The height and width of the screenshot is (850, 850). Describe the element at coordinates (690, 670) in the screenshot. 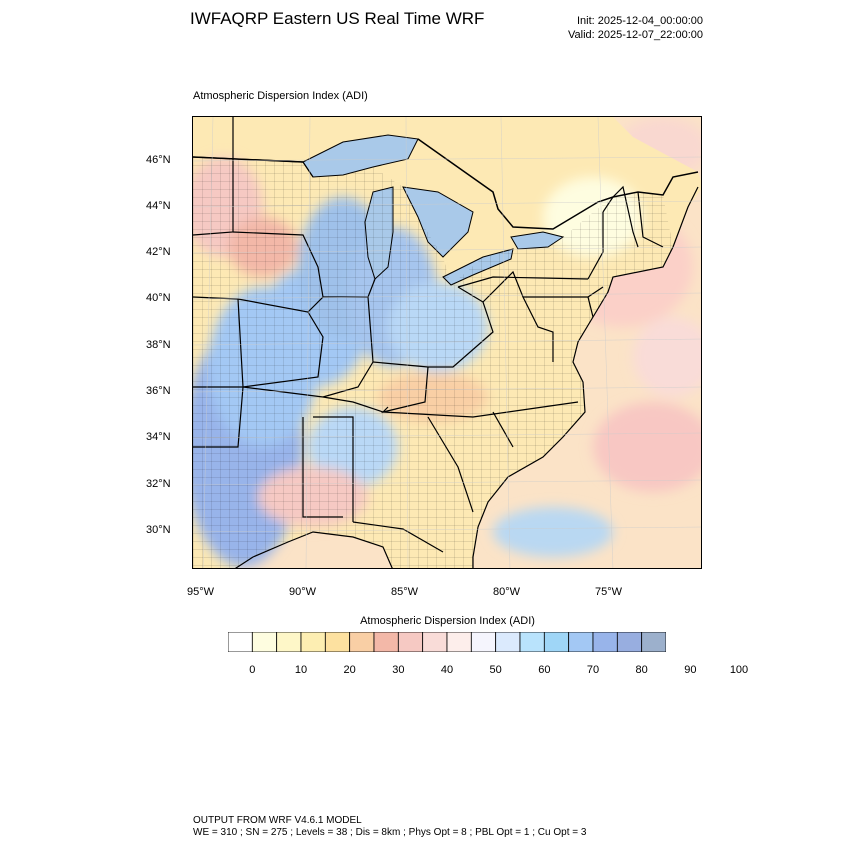

I see `colorbar-tick-label: 90` at that location.